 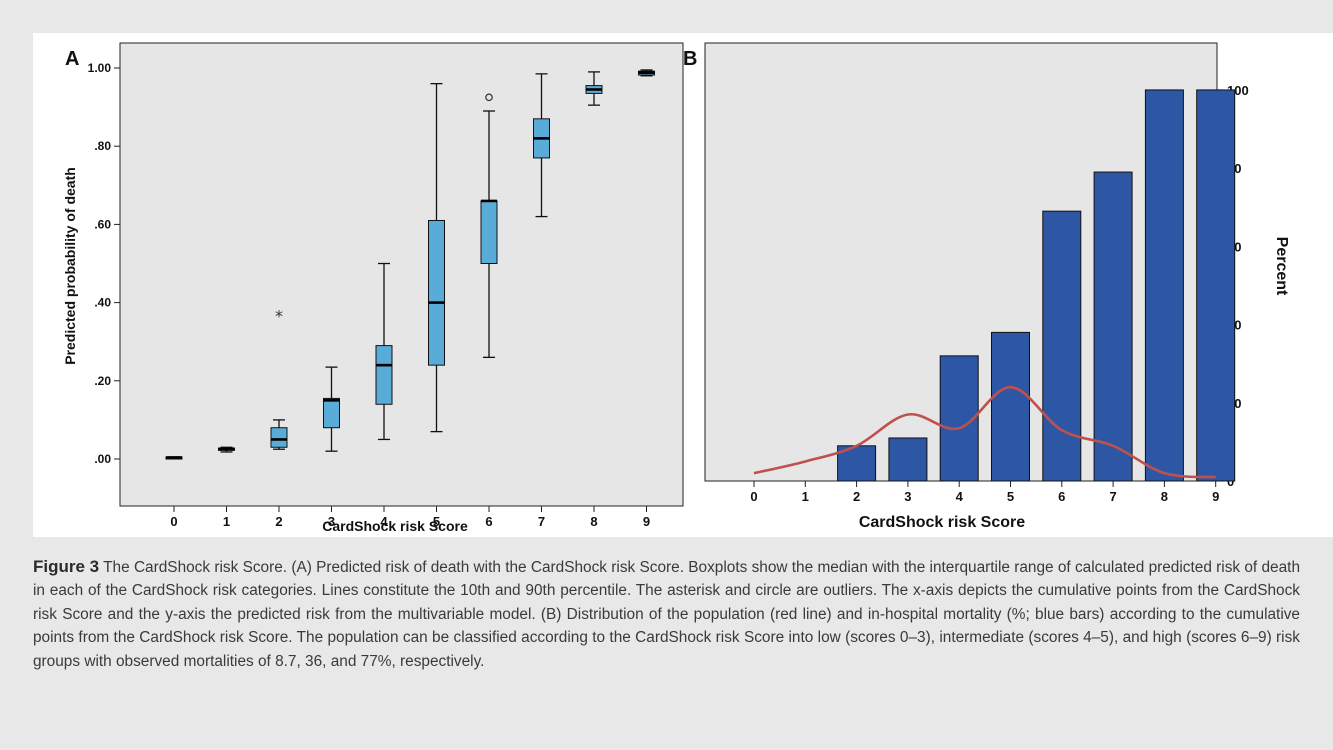 I want to click on panel-a-x-tick-label: 5, so click(x=436, y=521).